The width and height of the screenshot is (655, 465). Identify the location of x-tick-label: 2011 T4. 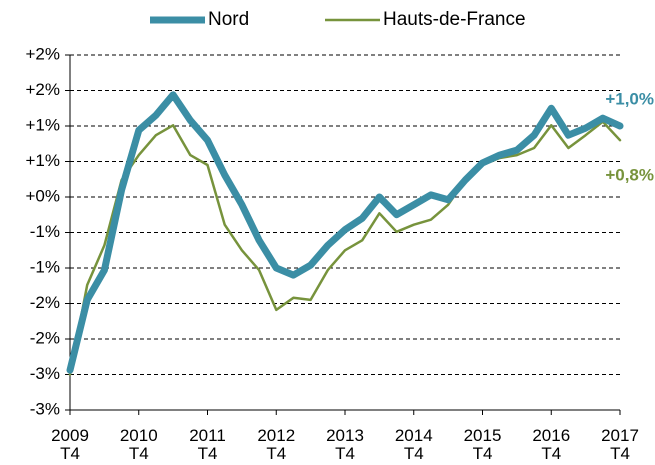
(207, 444).